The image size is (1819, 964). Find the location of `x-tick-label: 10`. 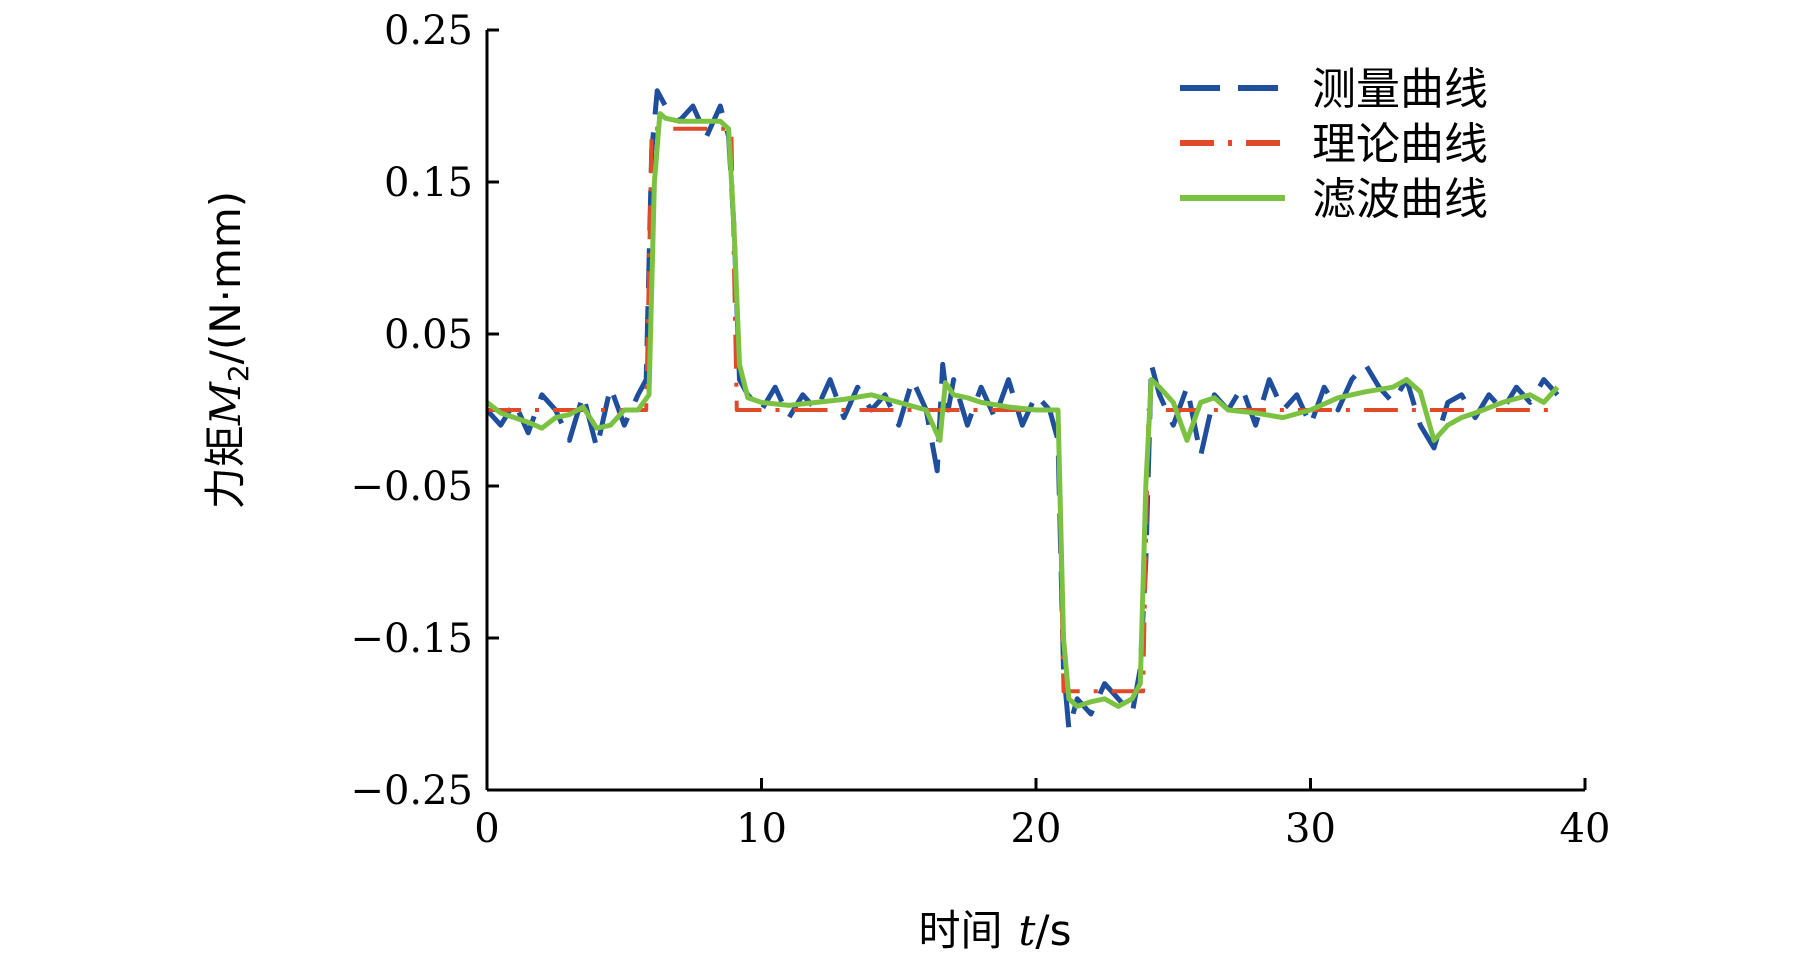

x-tick-label: 10 is located at coordinates (761, 829).